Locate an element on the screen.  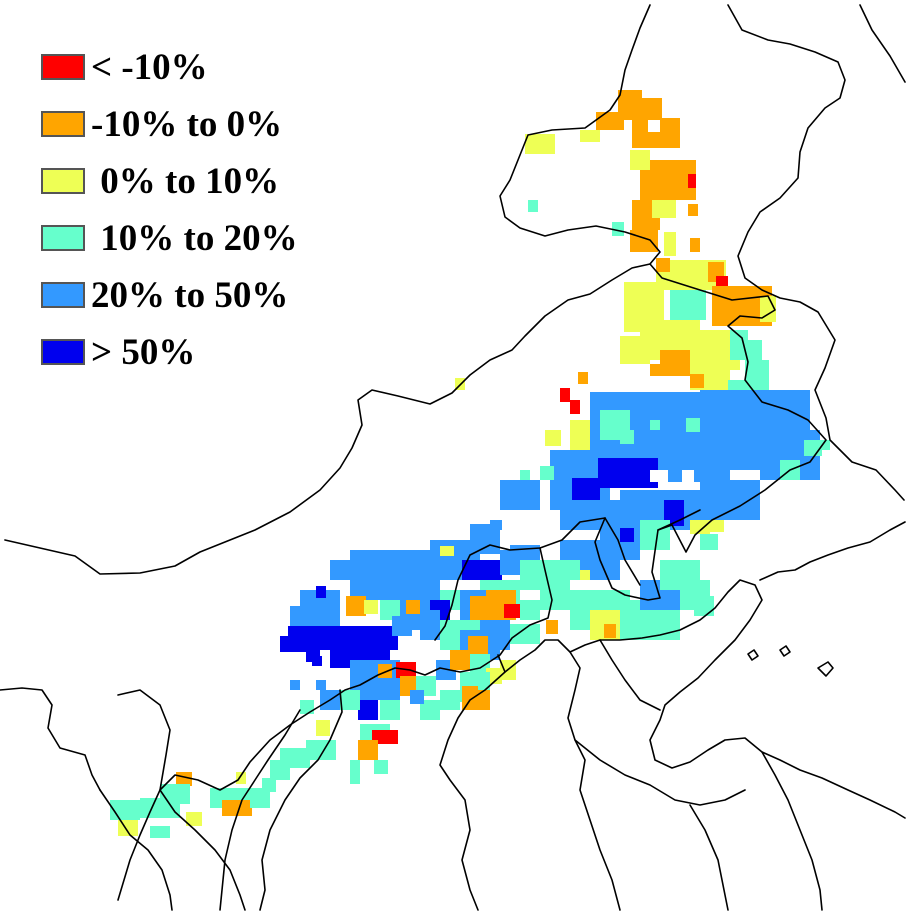
legend-label: < -10% is located at coordinates (149, 67).